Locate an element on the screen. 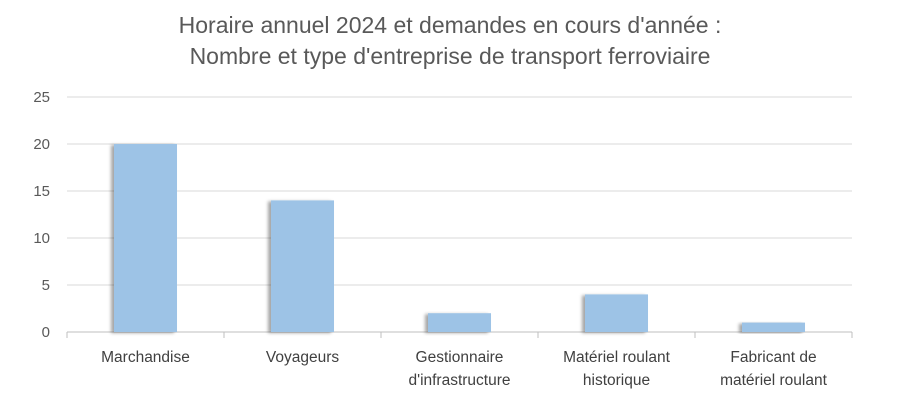  x-category-label: Fabricant de matériel roulant is located at coordinates (774, 369).